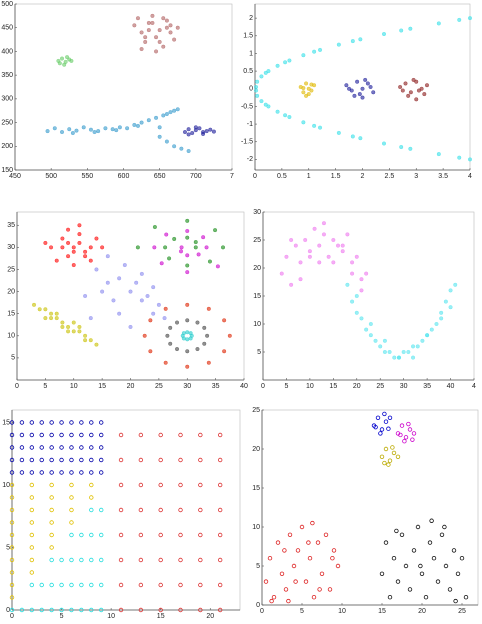  Describe the element at coordinates (257, 296) in the screenshot. I see `y-tick-label: 15` at that location.